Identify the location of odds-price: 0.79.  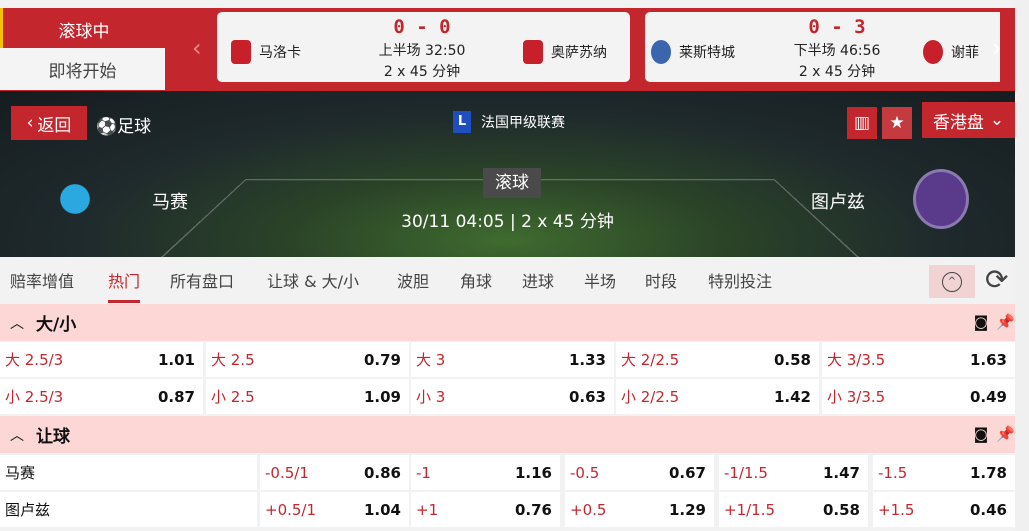
(382, 359).